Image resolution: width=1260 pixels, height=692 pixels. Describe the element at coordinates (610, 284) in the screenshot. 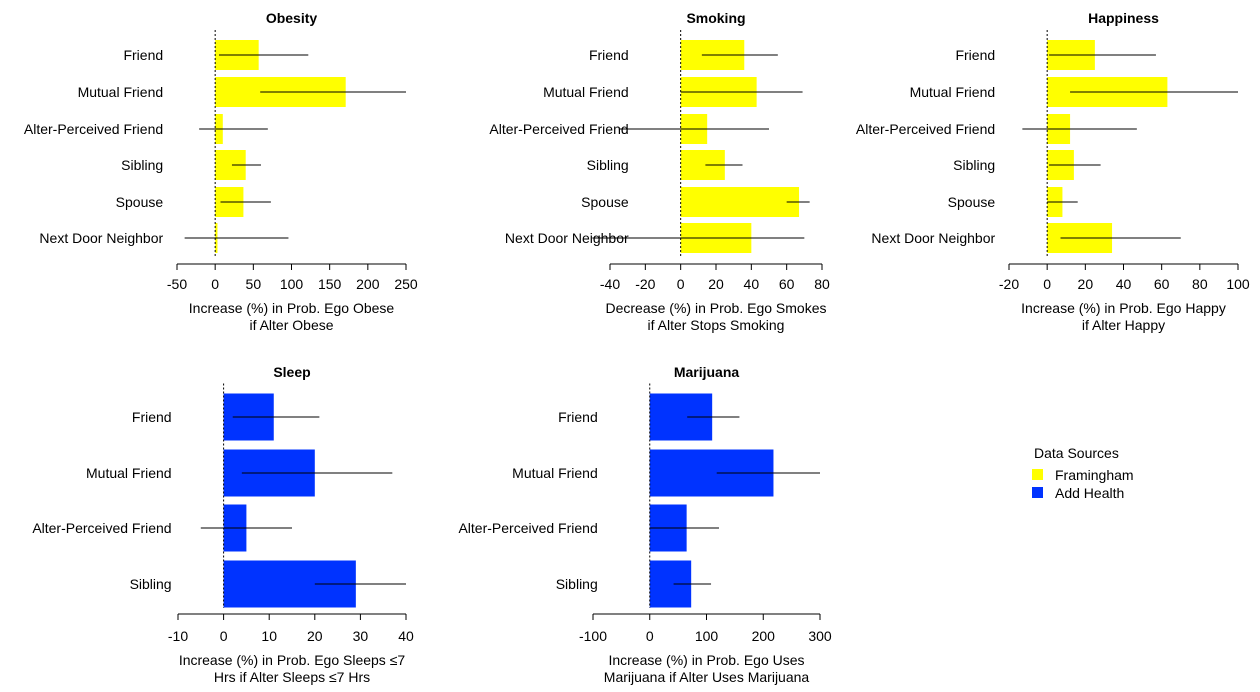

I see `x-tick-label: -40` at that location.